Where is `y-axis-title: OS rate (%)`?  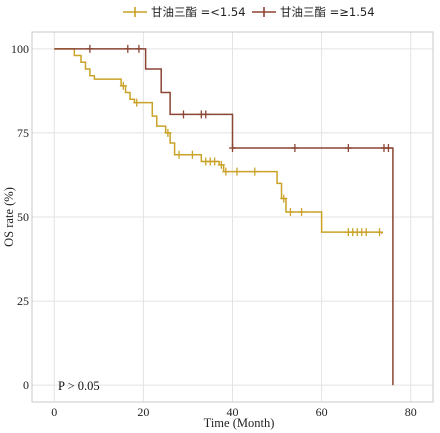
y-axis-title: OS rate (%) is located at coordinates (9, 217).